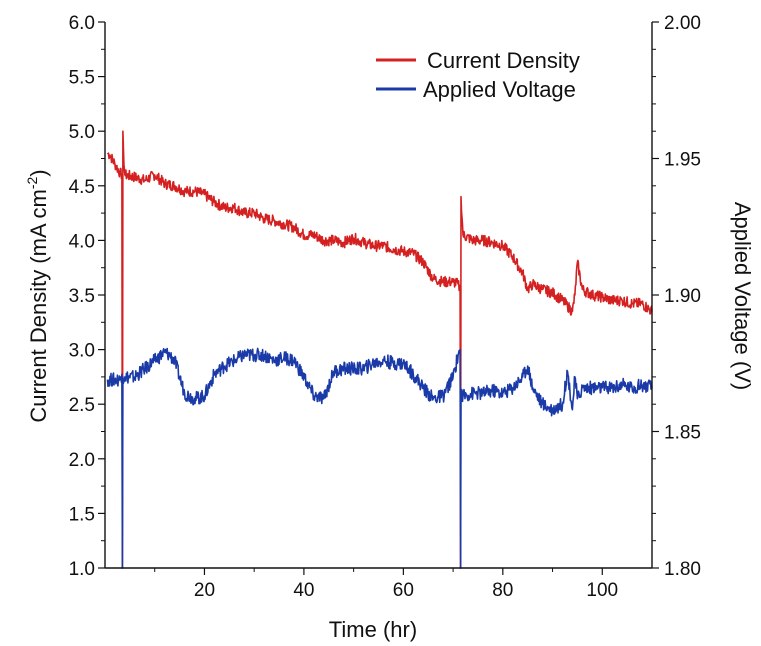 This screenshot has width=761, height=646. I want to click on y-left-tick-label: 4.5, so click(82, 187).